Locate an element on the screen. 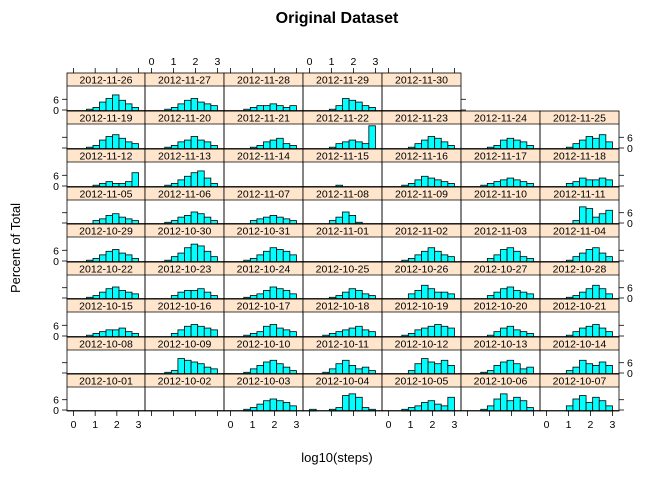 This screenshot has width=672, height=480. panel-2012-10-22: 2012-10-22 is located at coordinates (106, 280).